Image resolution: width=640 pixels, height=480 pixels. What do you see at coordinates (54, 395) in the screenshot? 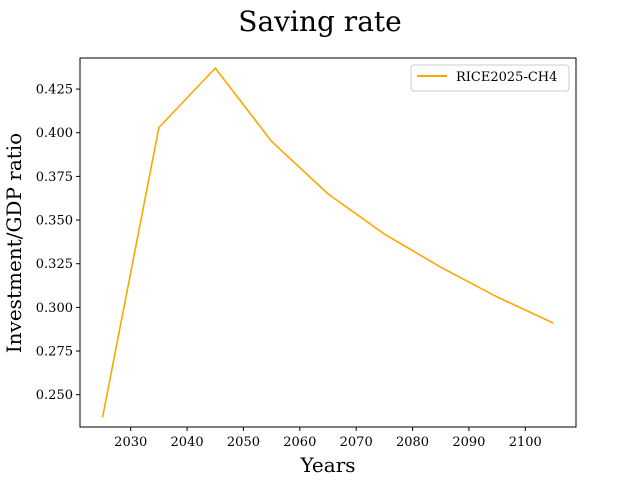
I see `y-tick-label: 0.250` at bounding box center [54, 395].